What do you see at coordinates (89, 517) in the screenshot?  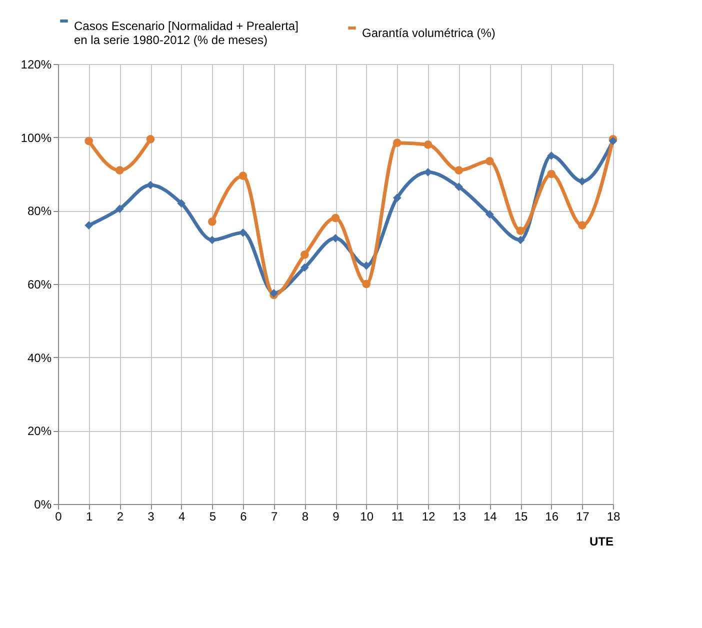 I see `x-tick-label: 1` at bounding box center [89, 517].